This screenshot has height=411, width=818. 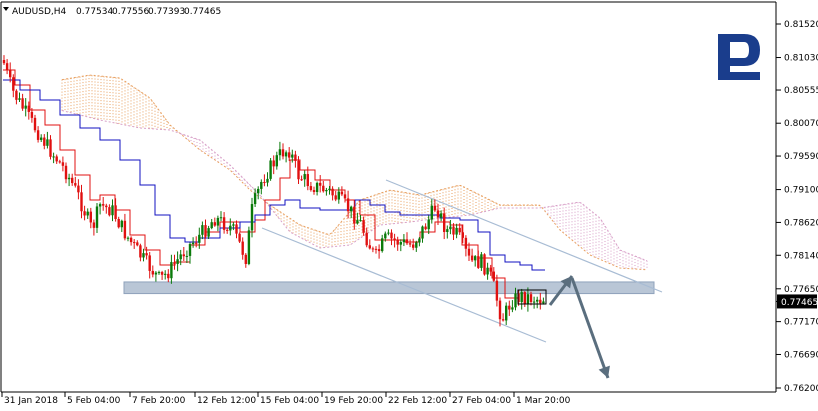 What do you see at coordinates (417, 401) in the screenshot?
I see `x-tick-label: 22 Feb 12:00` at bounding box center [417, 401].